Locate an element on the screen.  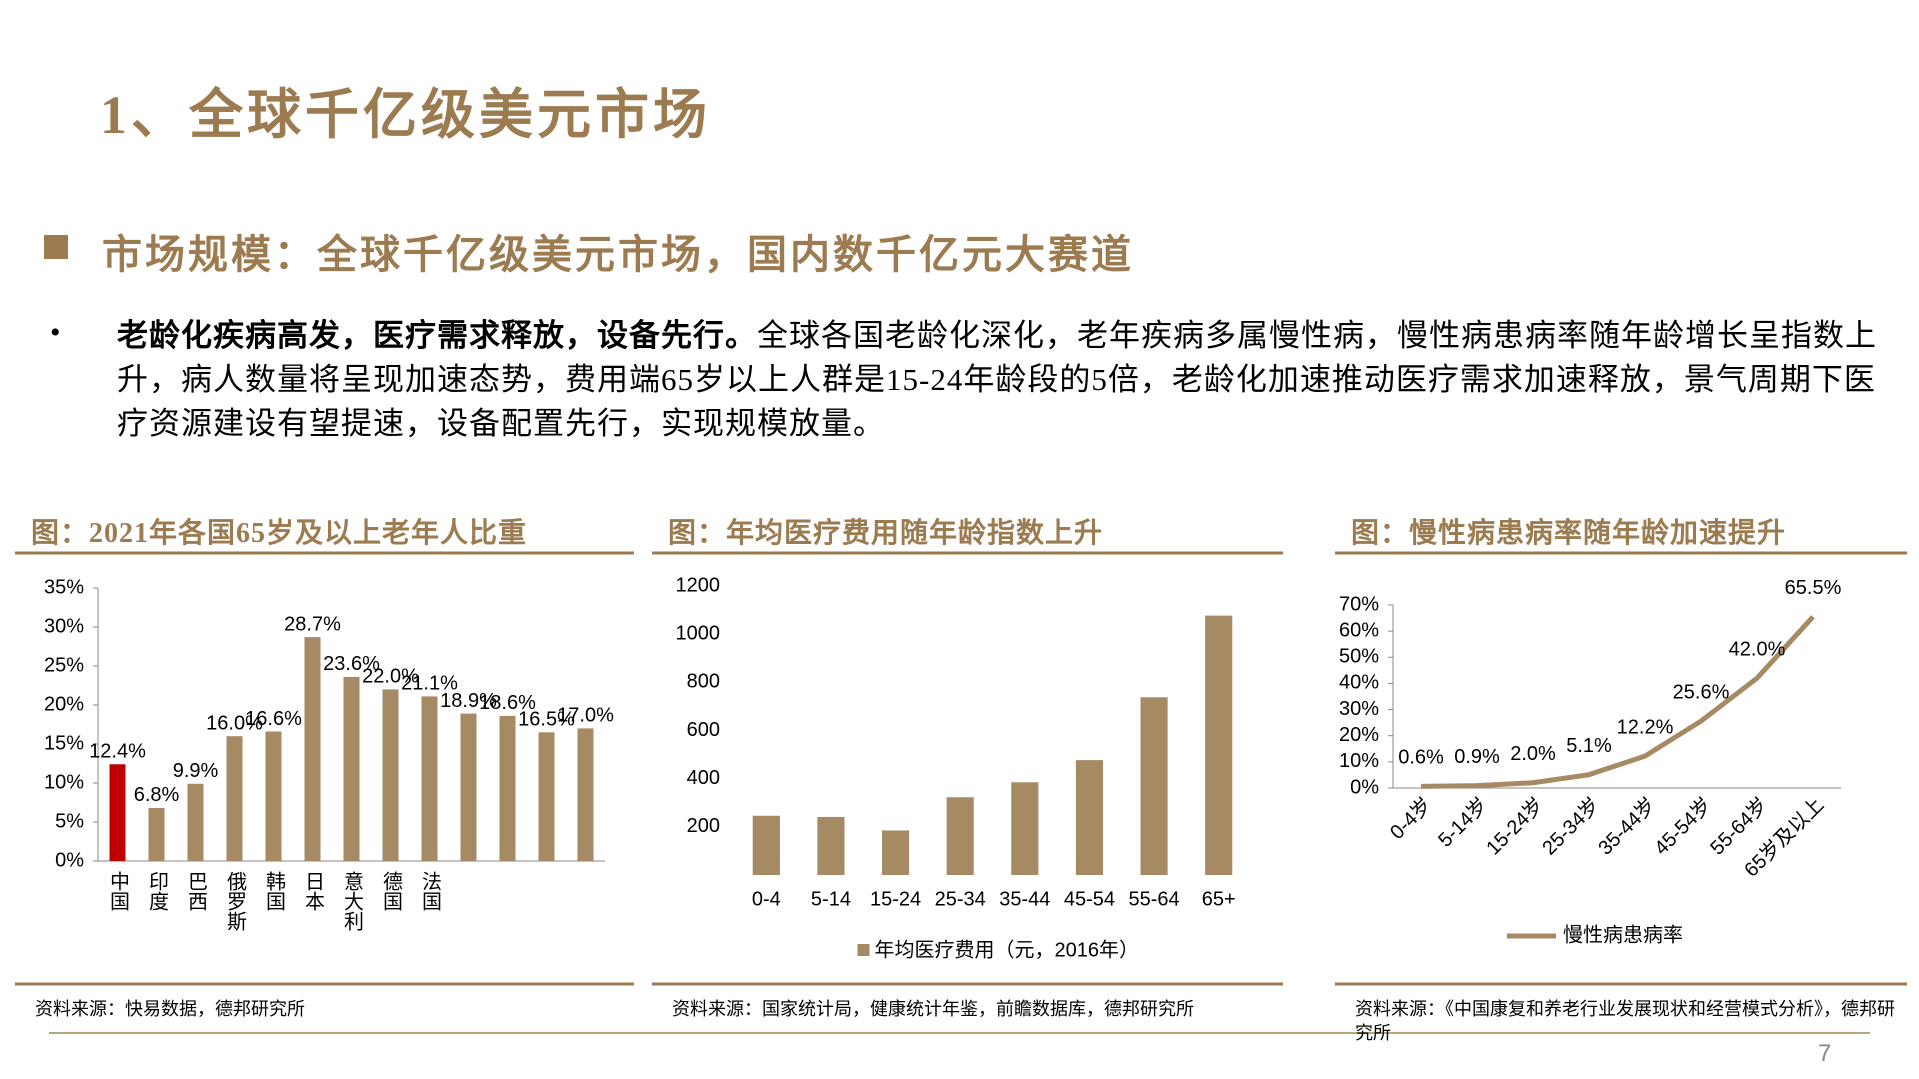
x-tick-label: 俄罗斯 is located at coordinates (235, 901).